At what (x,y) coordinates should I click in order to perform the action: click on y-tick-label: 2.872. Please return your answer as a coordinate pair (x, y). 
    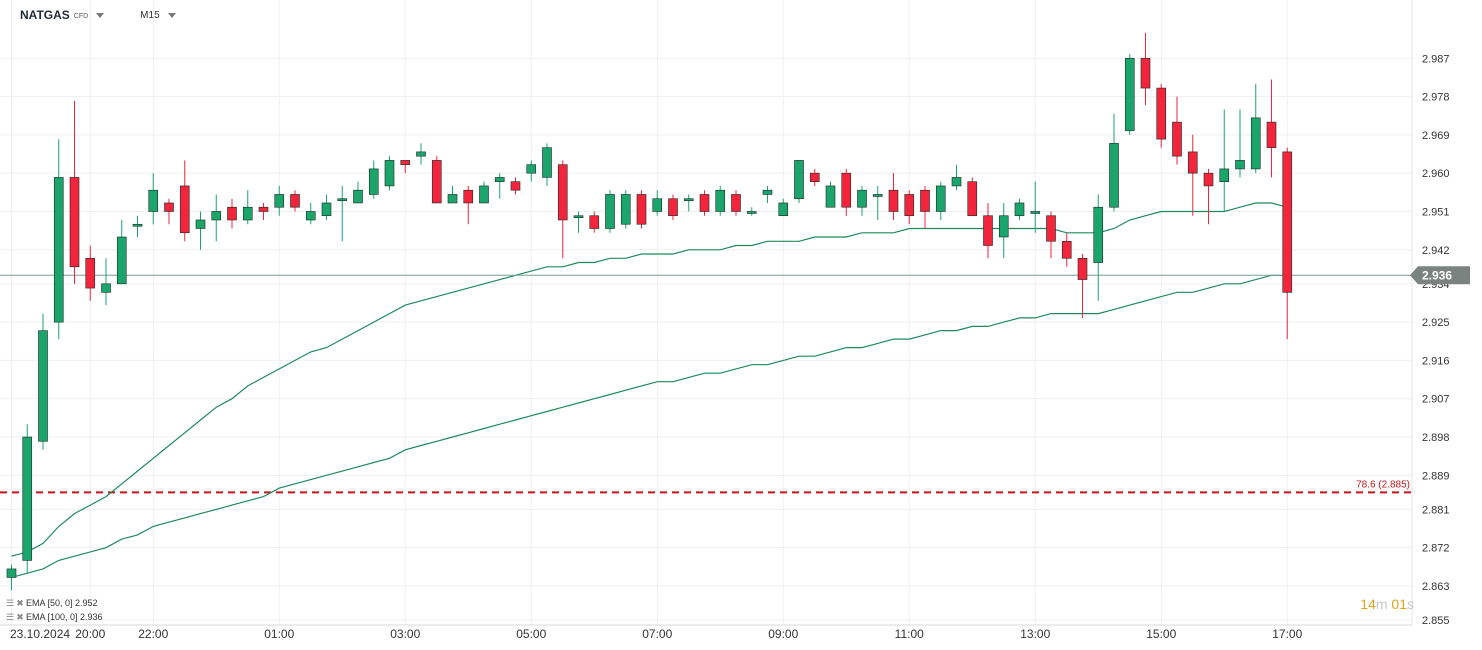
    Looking at the image, I should click on (1436, 549).